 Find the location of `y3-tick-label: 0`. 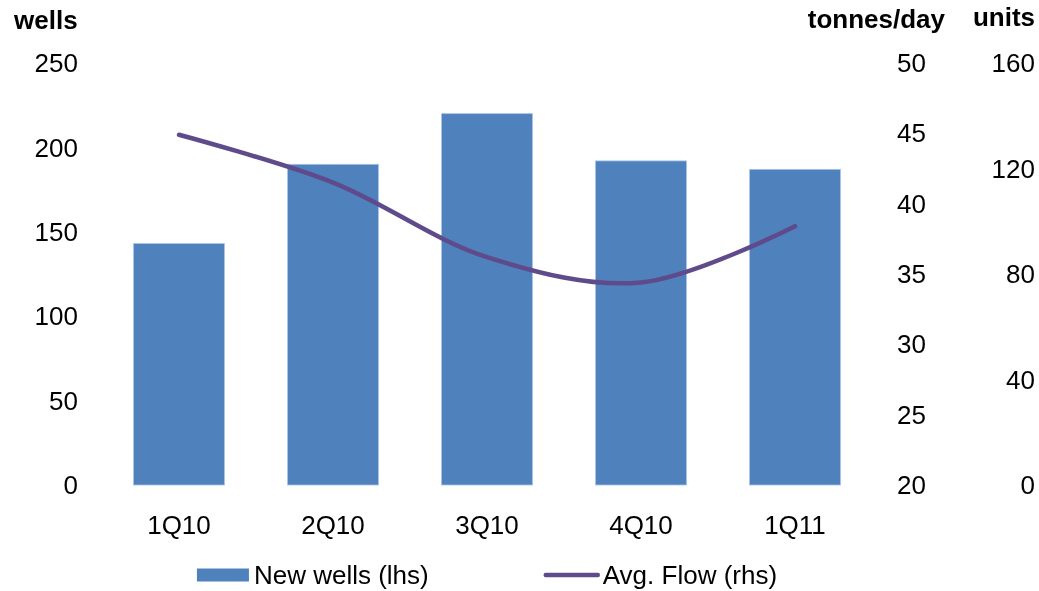

y3-tick-label: 0 is located at coordinates (1027, 485).